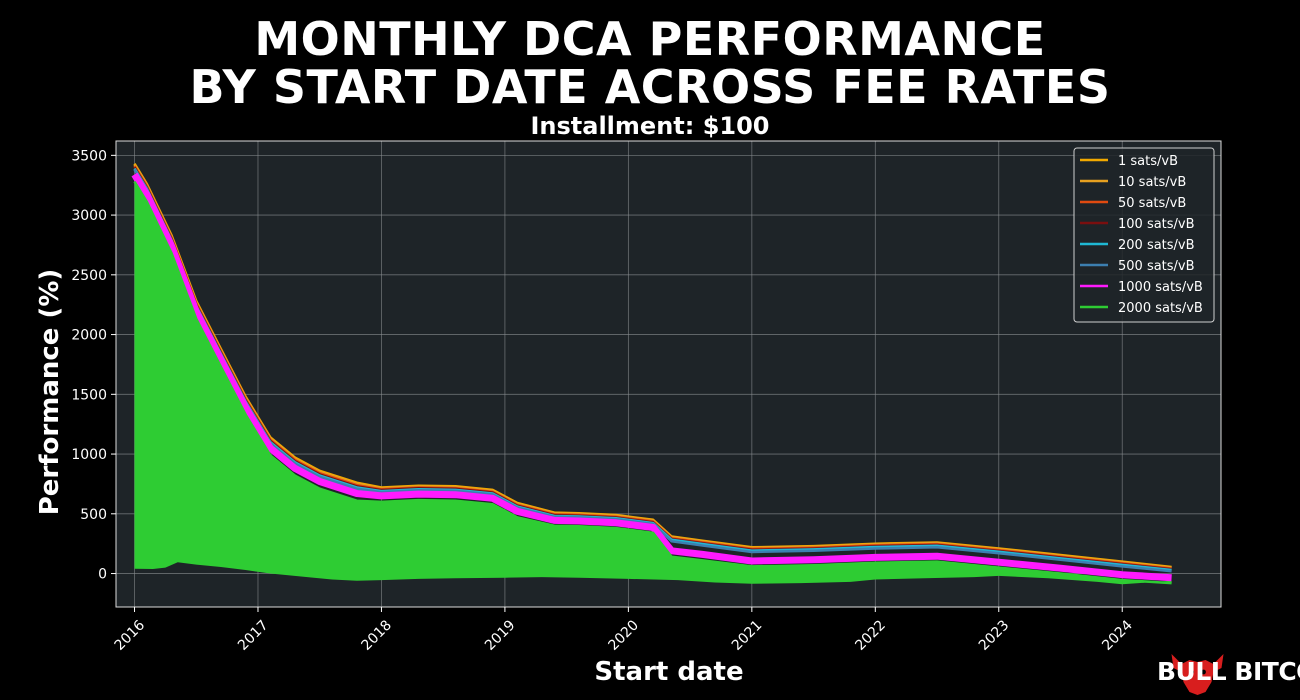 The image size is (1300, 700). I want to click on x-tick-label: 2017, so click(253, 635).